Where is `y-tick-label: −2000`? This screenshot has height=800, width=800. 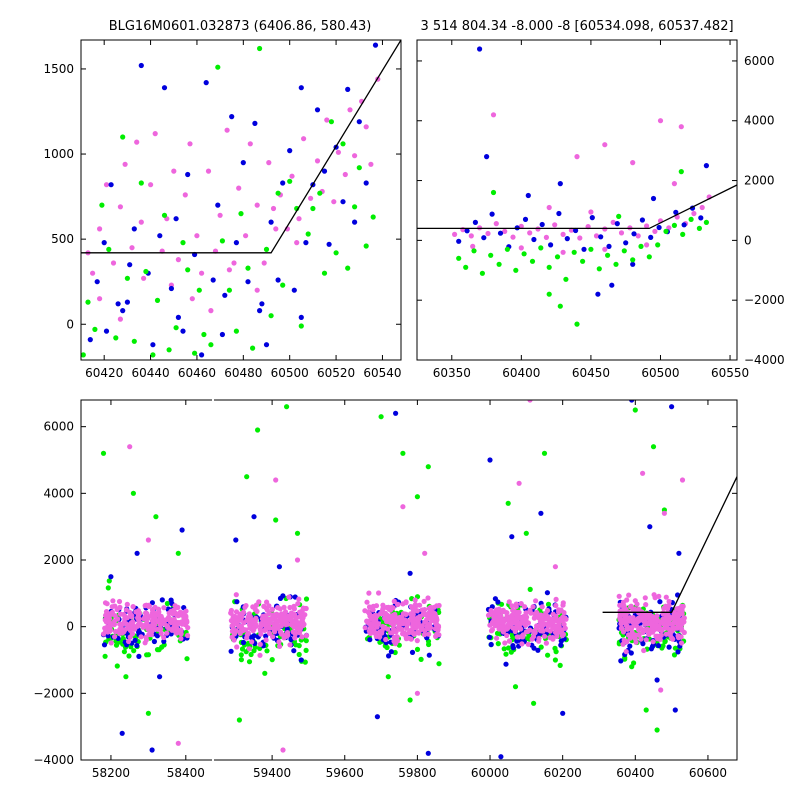 y-tick-label: −2000 is located at coordinates (764, 300).